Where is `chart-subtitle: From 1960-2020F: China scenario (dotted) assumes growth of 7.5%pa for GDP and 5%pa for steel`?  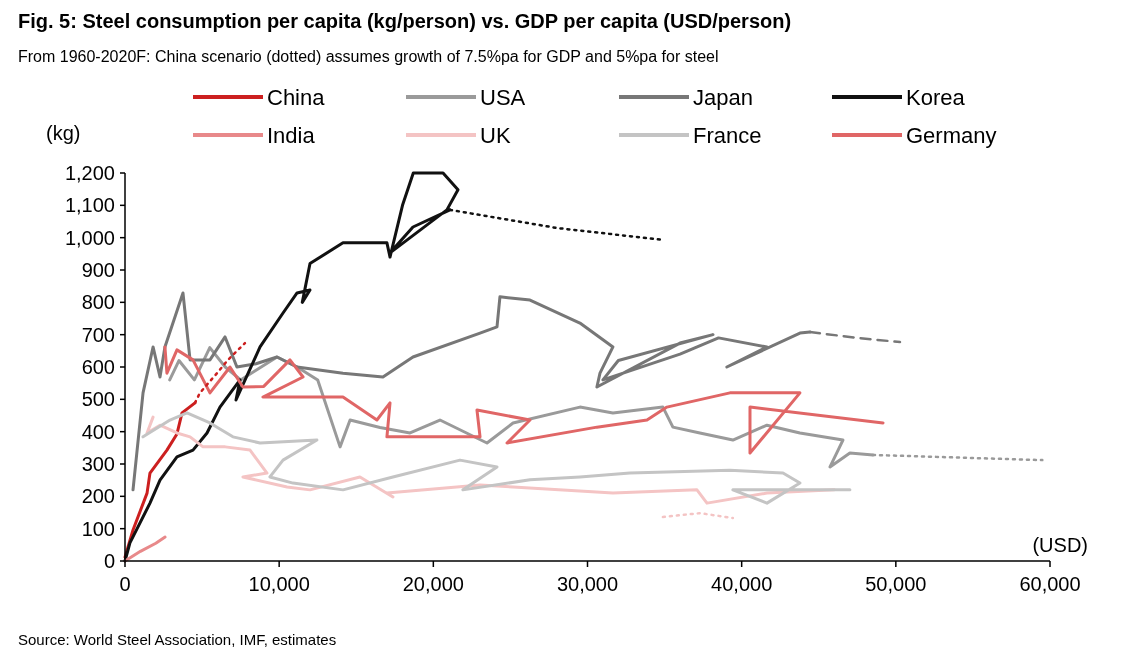
chart-subtitle: From 1960-2020F: China scenario (dotted) assumes growth of 7.5%pa for GDP and 5%pa for steel is located at coordinates (368, 56).